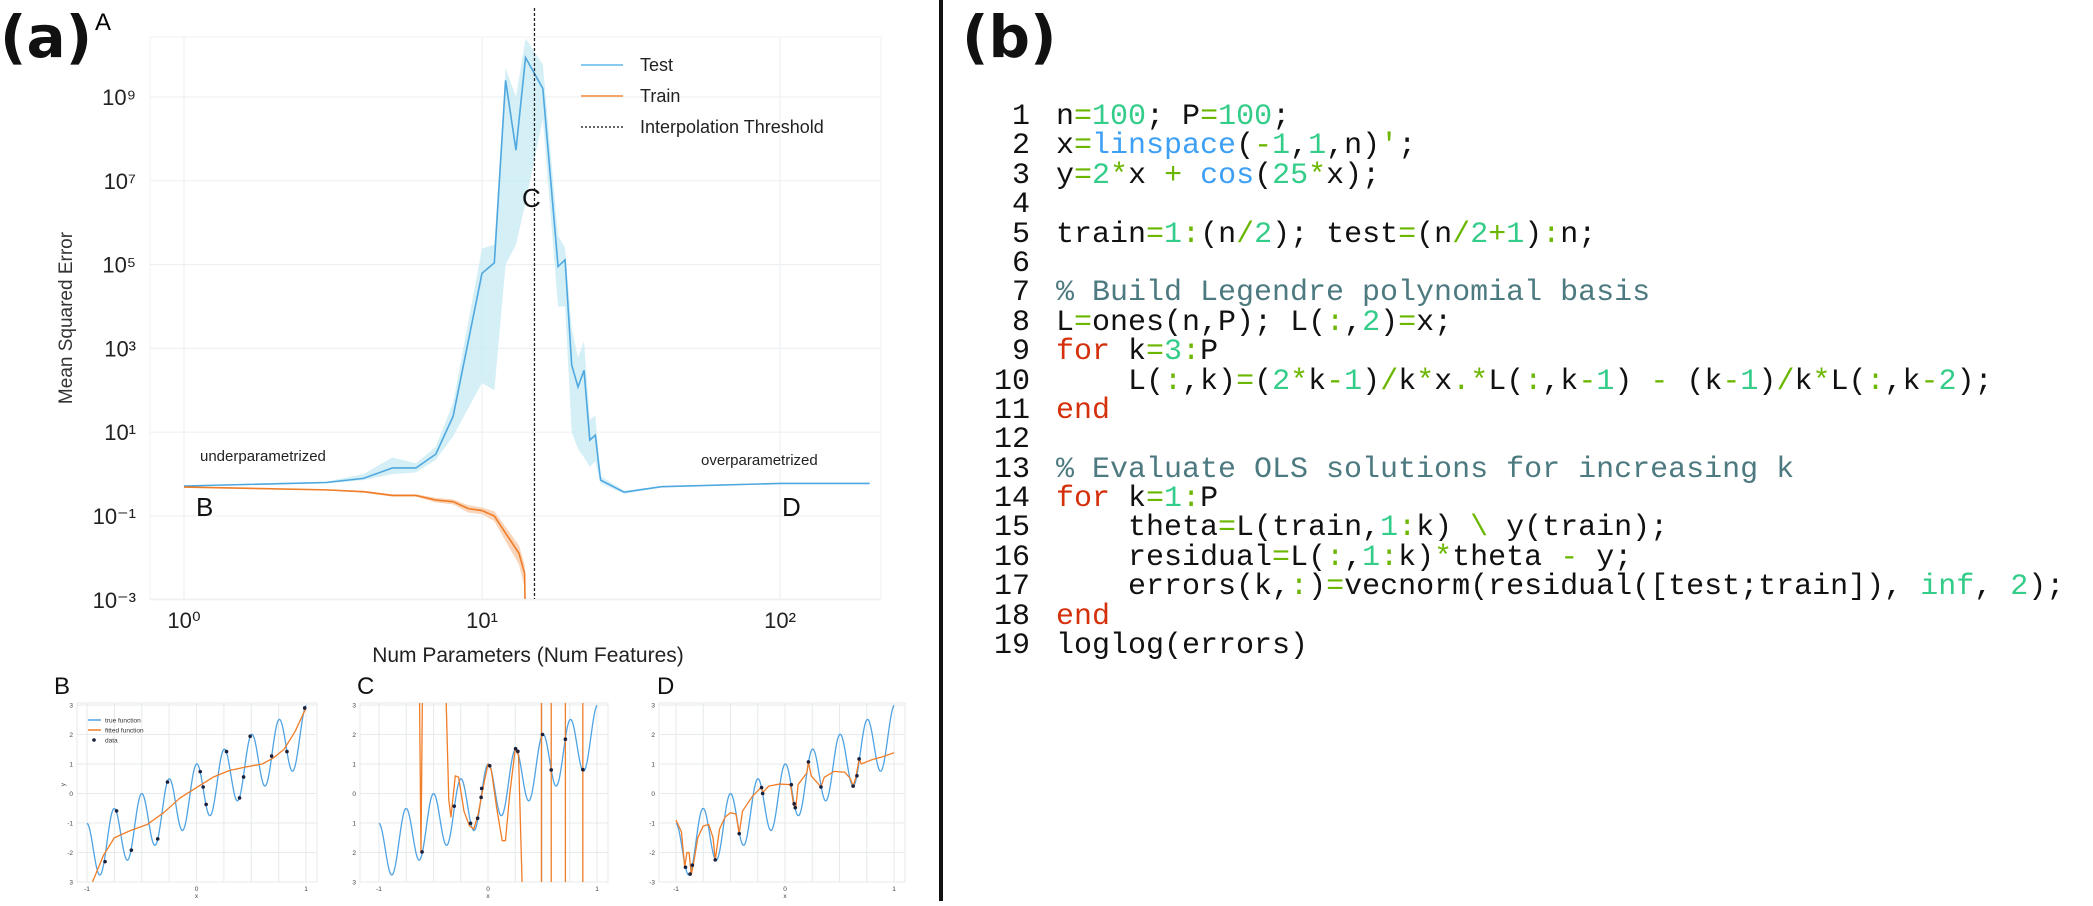 The height and width of the screenshot is (906, 2093). What do you see at coordinates (1524, 176) in the screenshot?
I see `code-line: 3 y=2*x + cos(25*x);` at bounding box center [1524, 176].